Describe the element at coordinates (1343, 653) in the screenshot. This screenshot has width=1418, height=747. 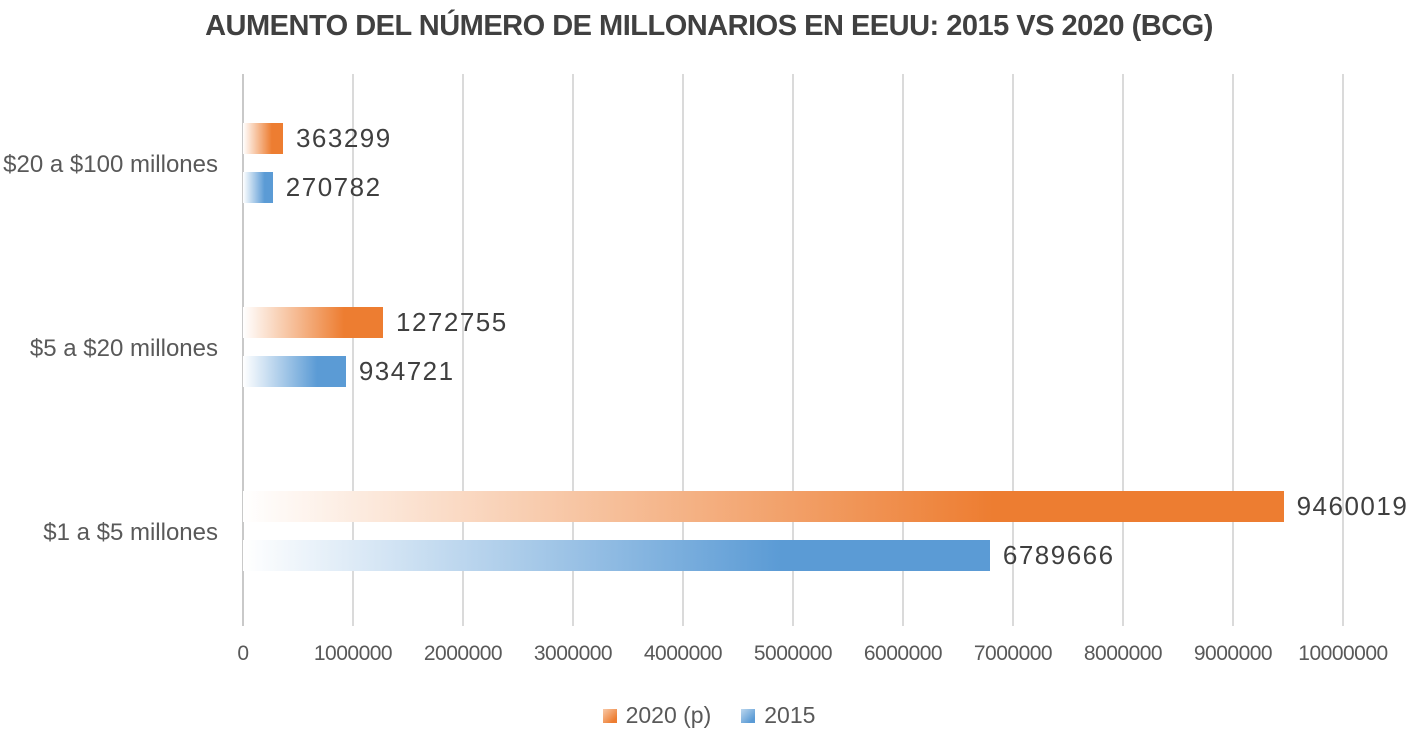
I see `x-tick-label: 10000000` at that location.